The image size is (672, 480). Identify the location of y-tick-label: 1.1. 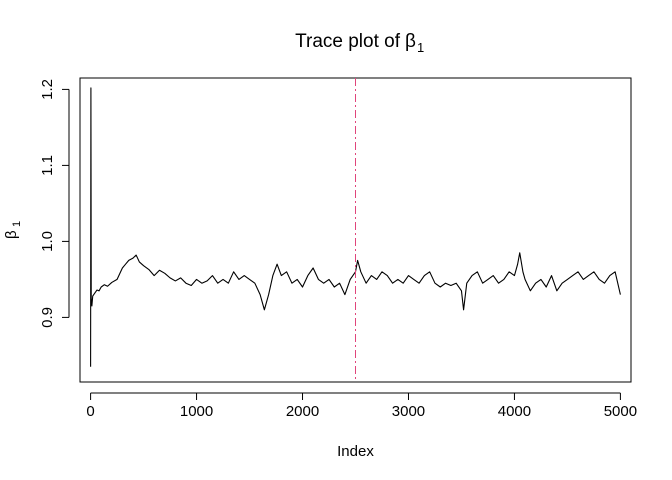
(47, 165).